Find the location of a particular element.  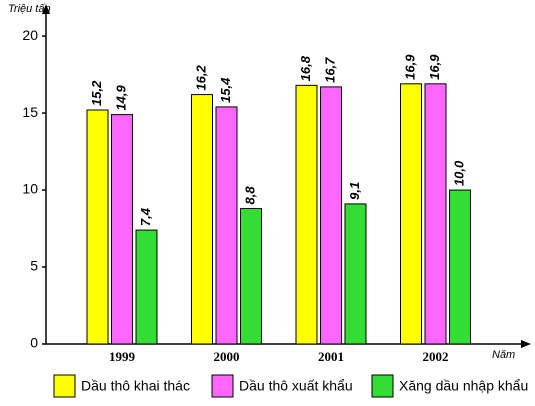

legend-label: Dầu thô khai thác is located at coordinates (135, 386).